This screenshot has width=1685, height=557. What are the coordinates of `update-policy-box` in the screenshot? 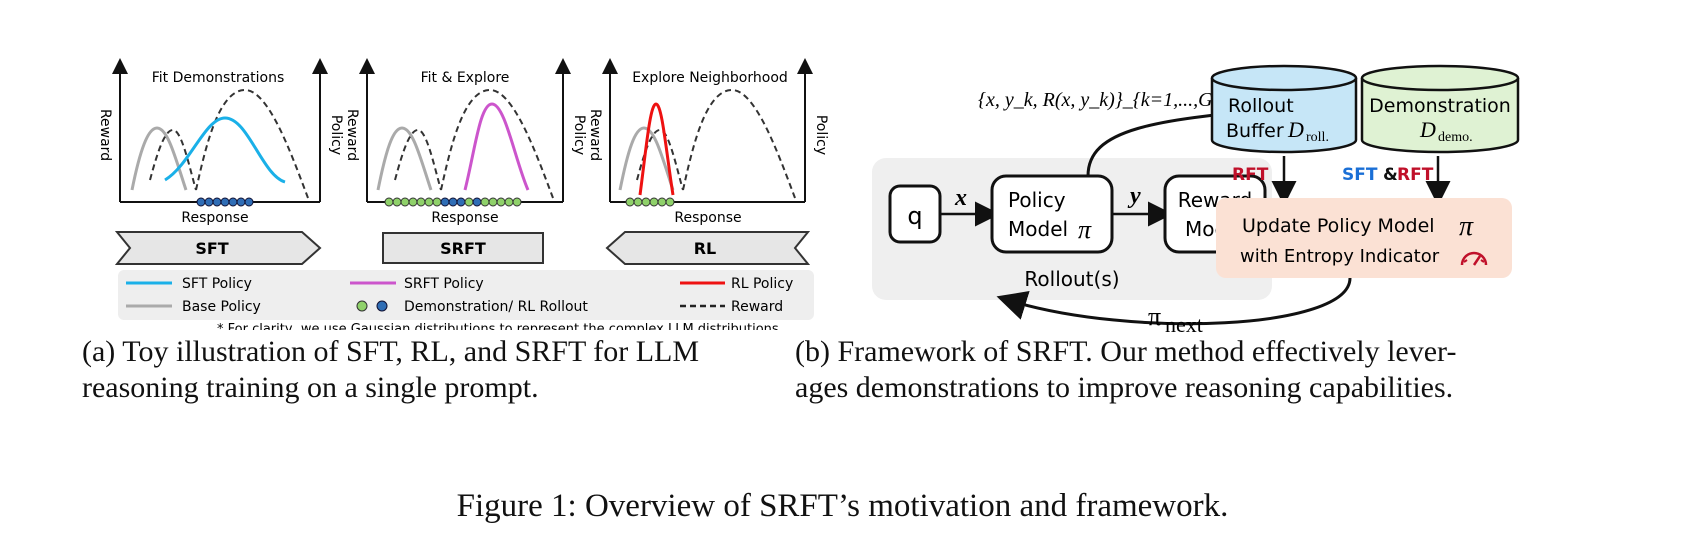 It's located at (1364, 238).